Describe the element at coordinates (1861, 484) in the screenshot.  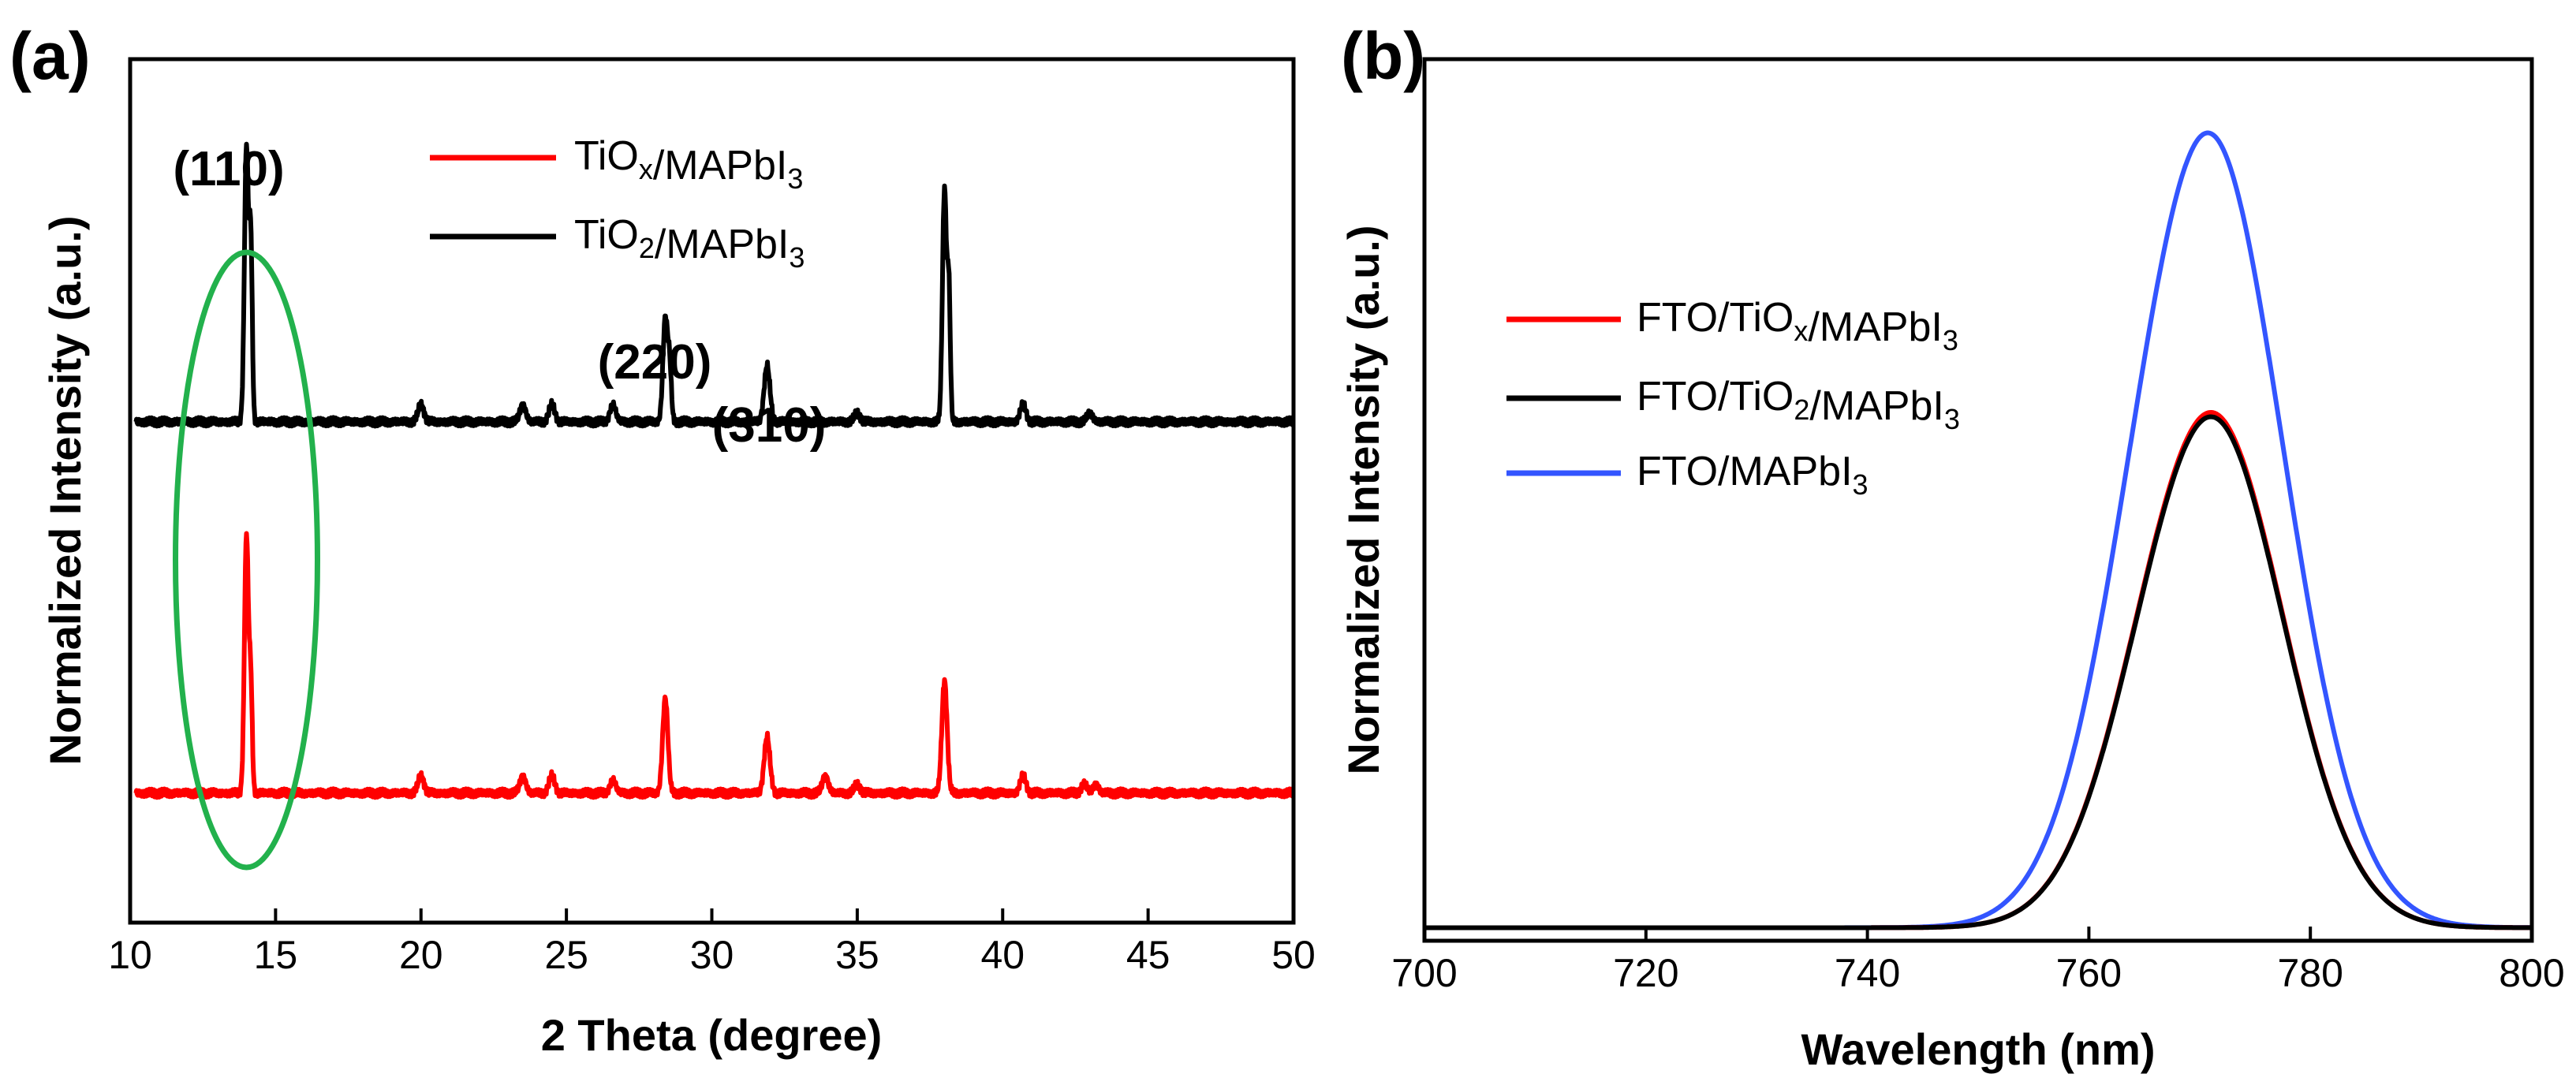
I see `pl-legend-label-2-sub: 3` at that location.